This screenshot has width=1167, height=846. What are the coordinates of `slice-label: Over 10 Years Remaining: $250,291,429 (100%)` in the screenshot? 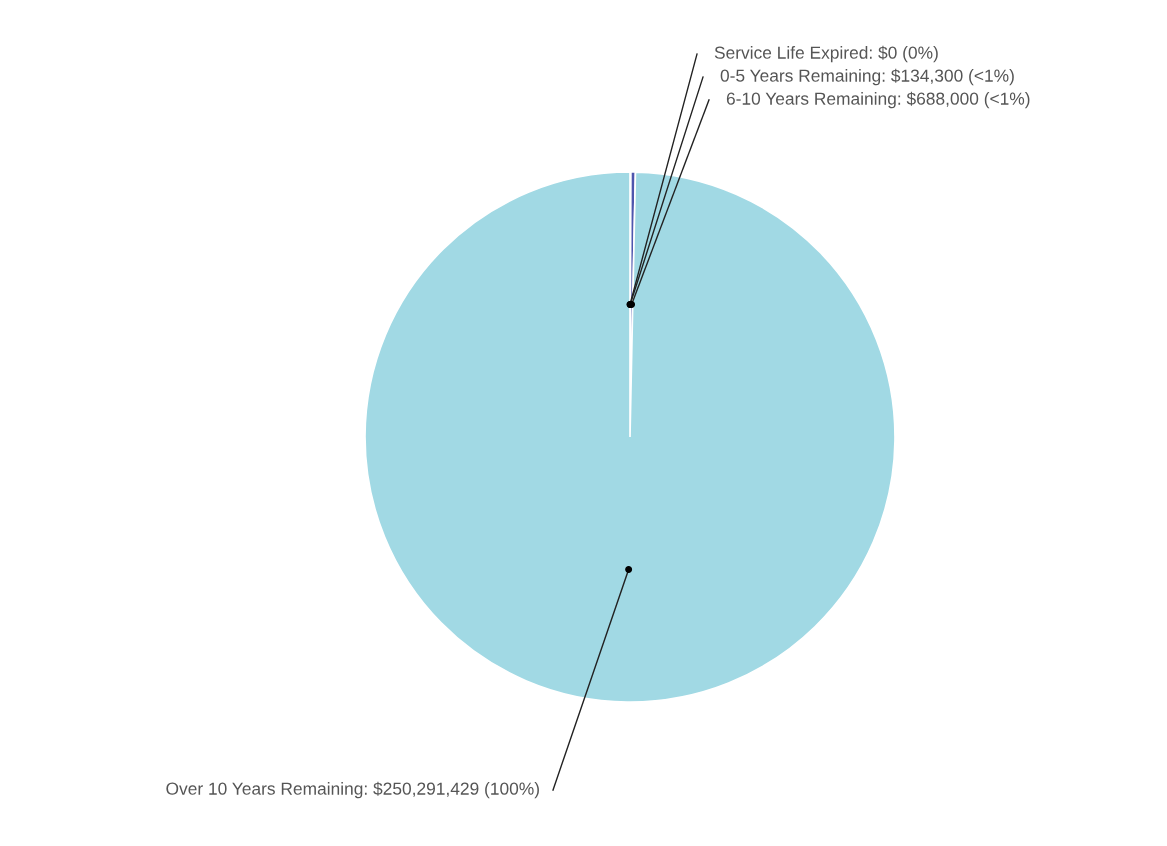 It's located at (352, 790).